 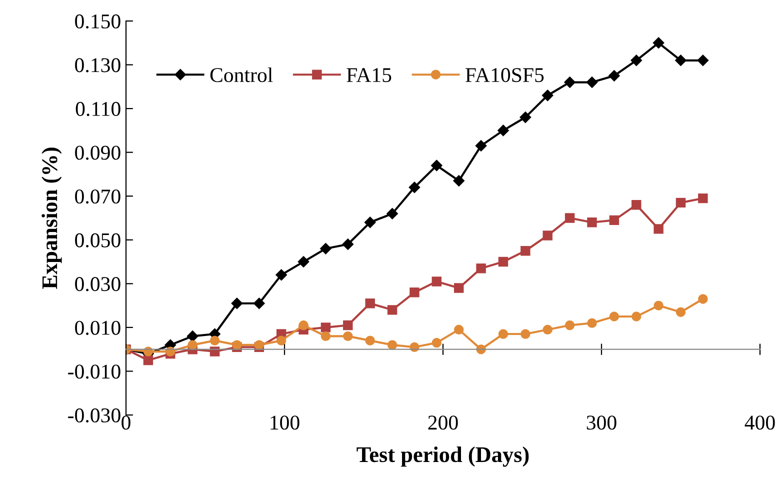 I want to click on legend-label: FA10SF5, so click(x=505, y=75).